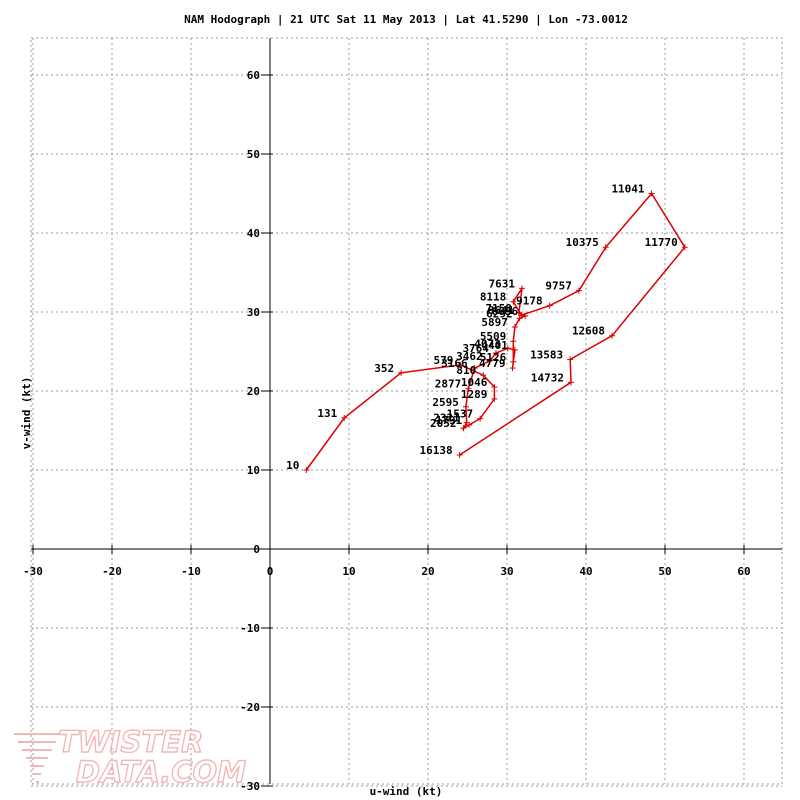  Describe the element at coordinates (498, 308) in the screenshot. I see `height-label: 7158` at that location.